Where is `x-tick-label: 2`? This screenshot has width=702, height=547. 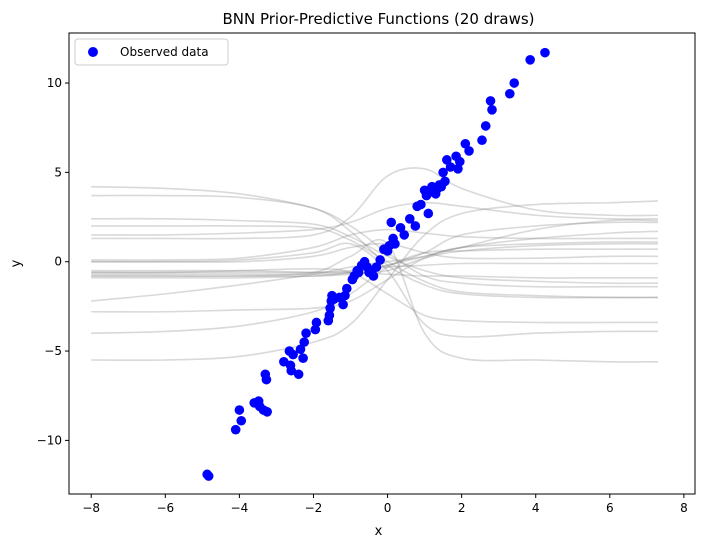
x-tick-label: 2 is located at coordinates (462, 508).